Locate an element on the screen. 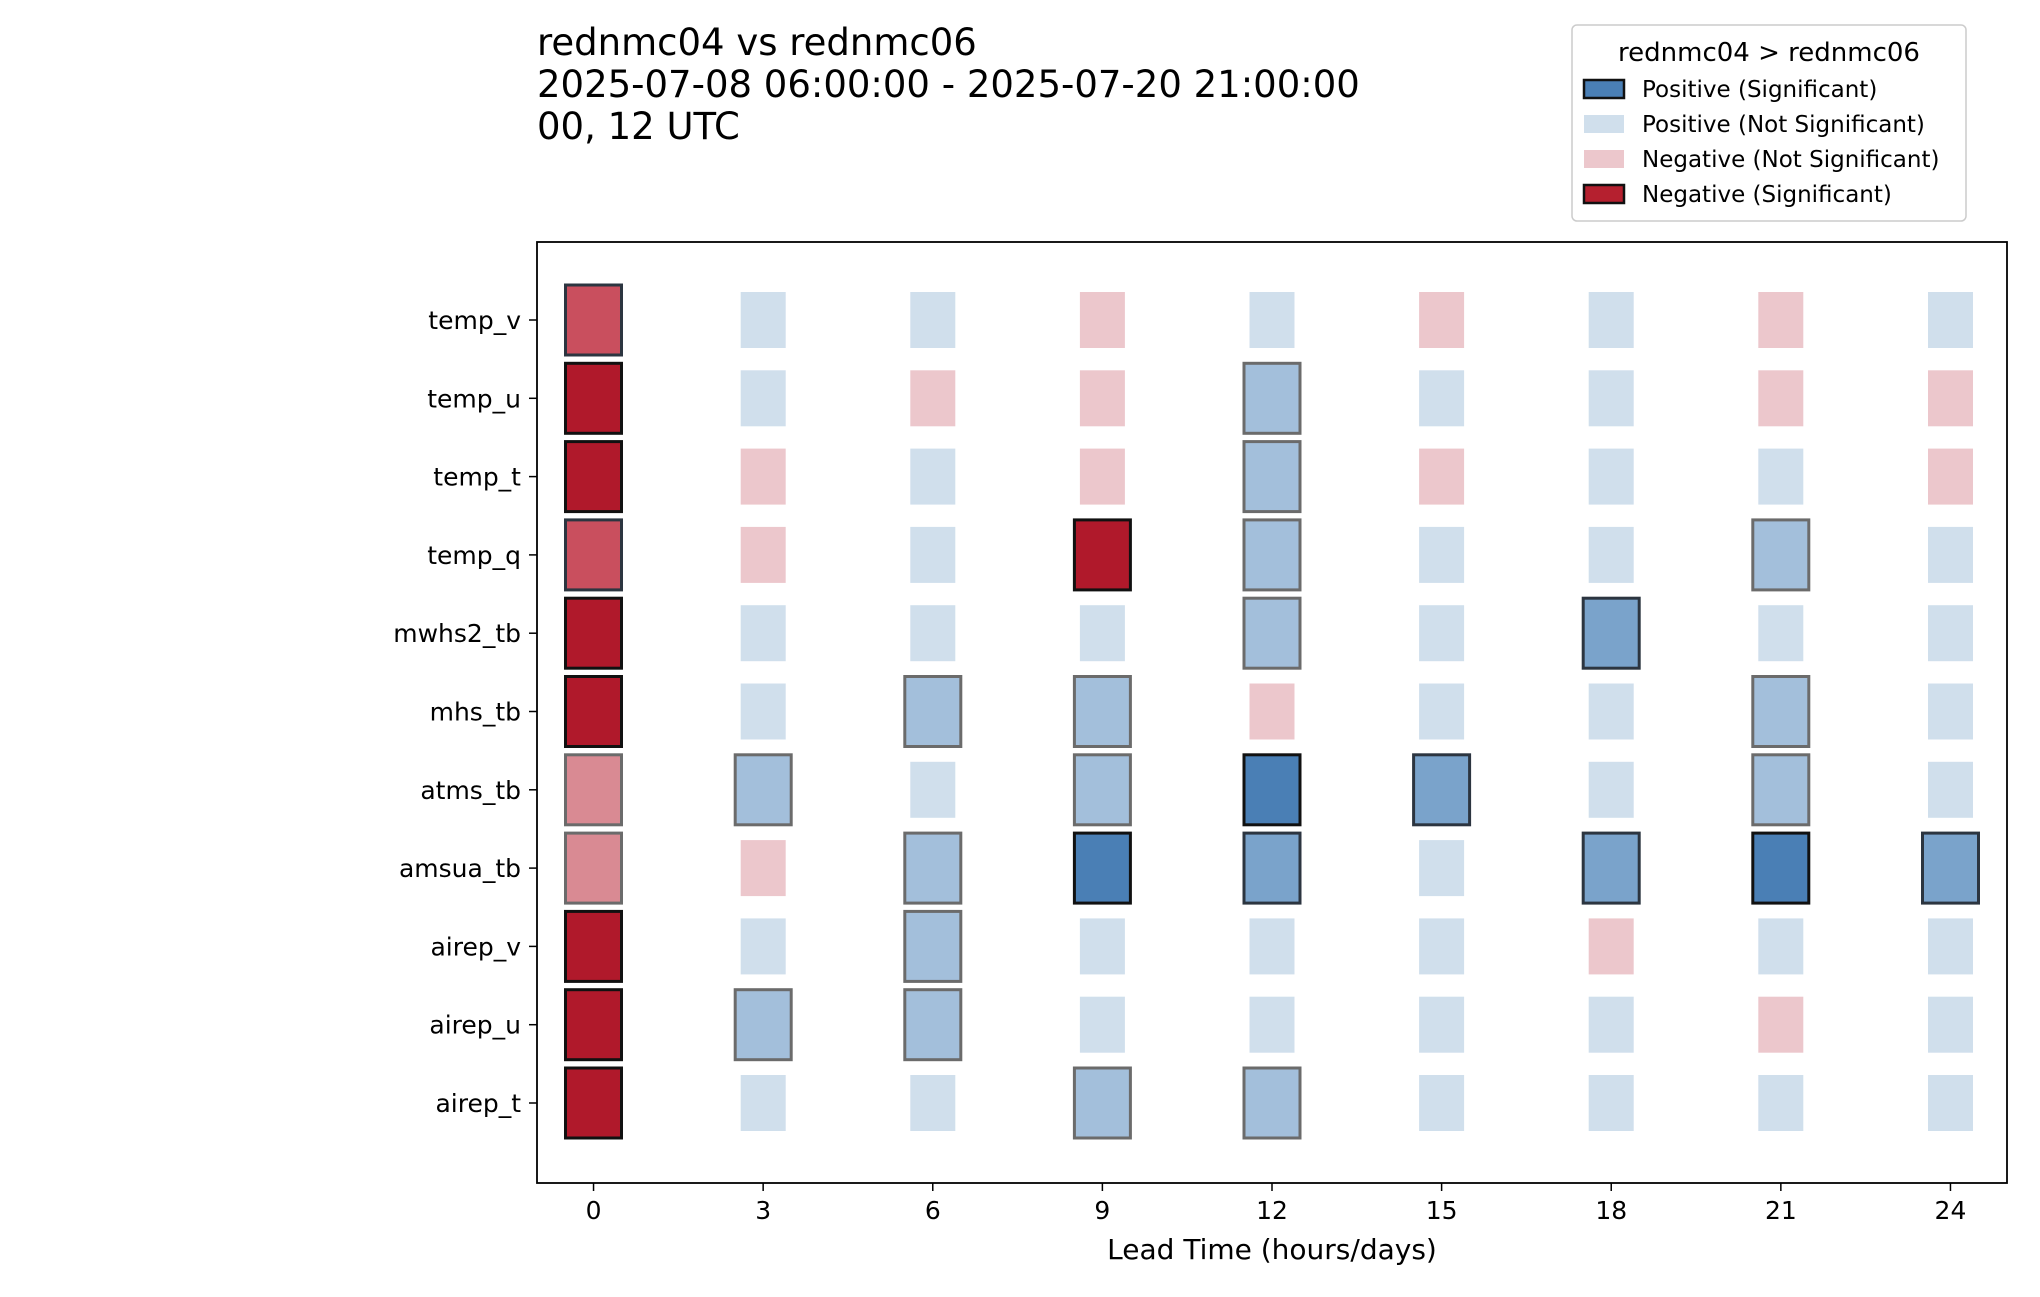  legend-box is located at coordinates (1769, 123).